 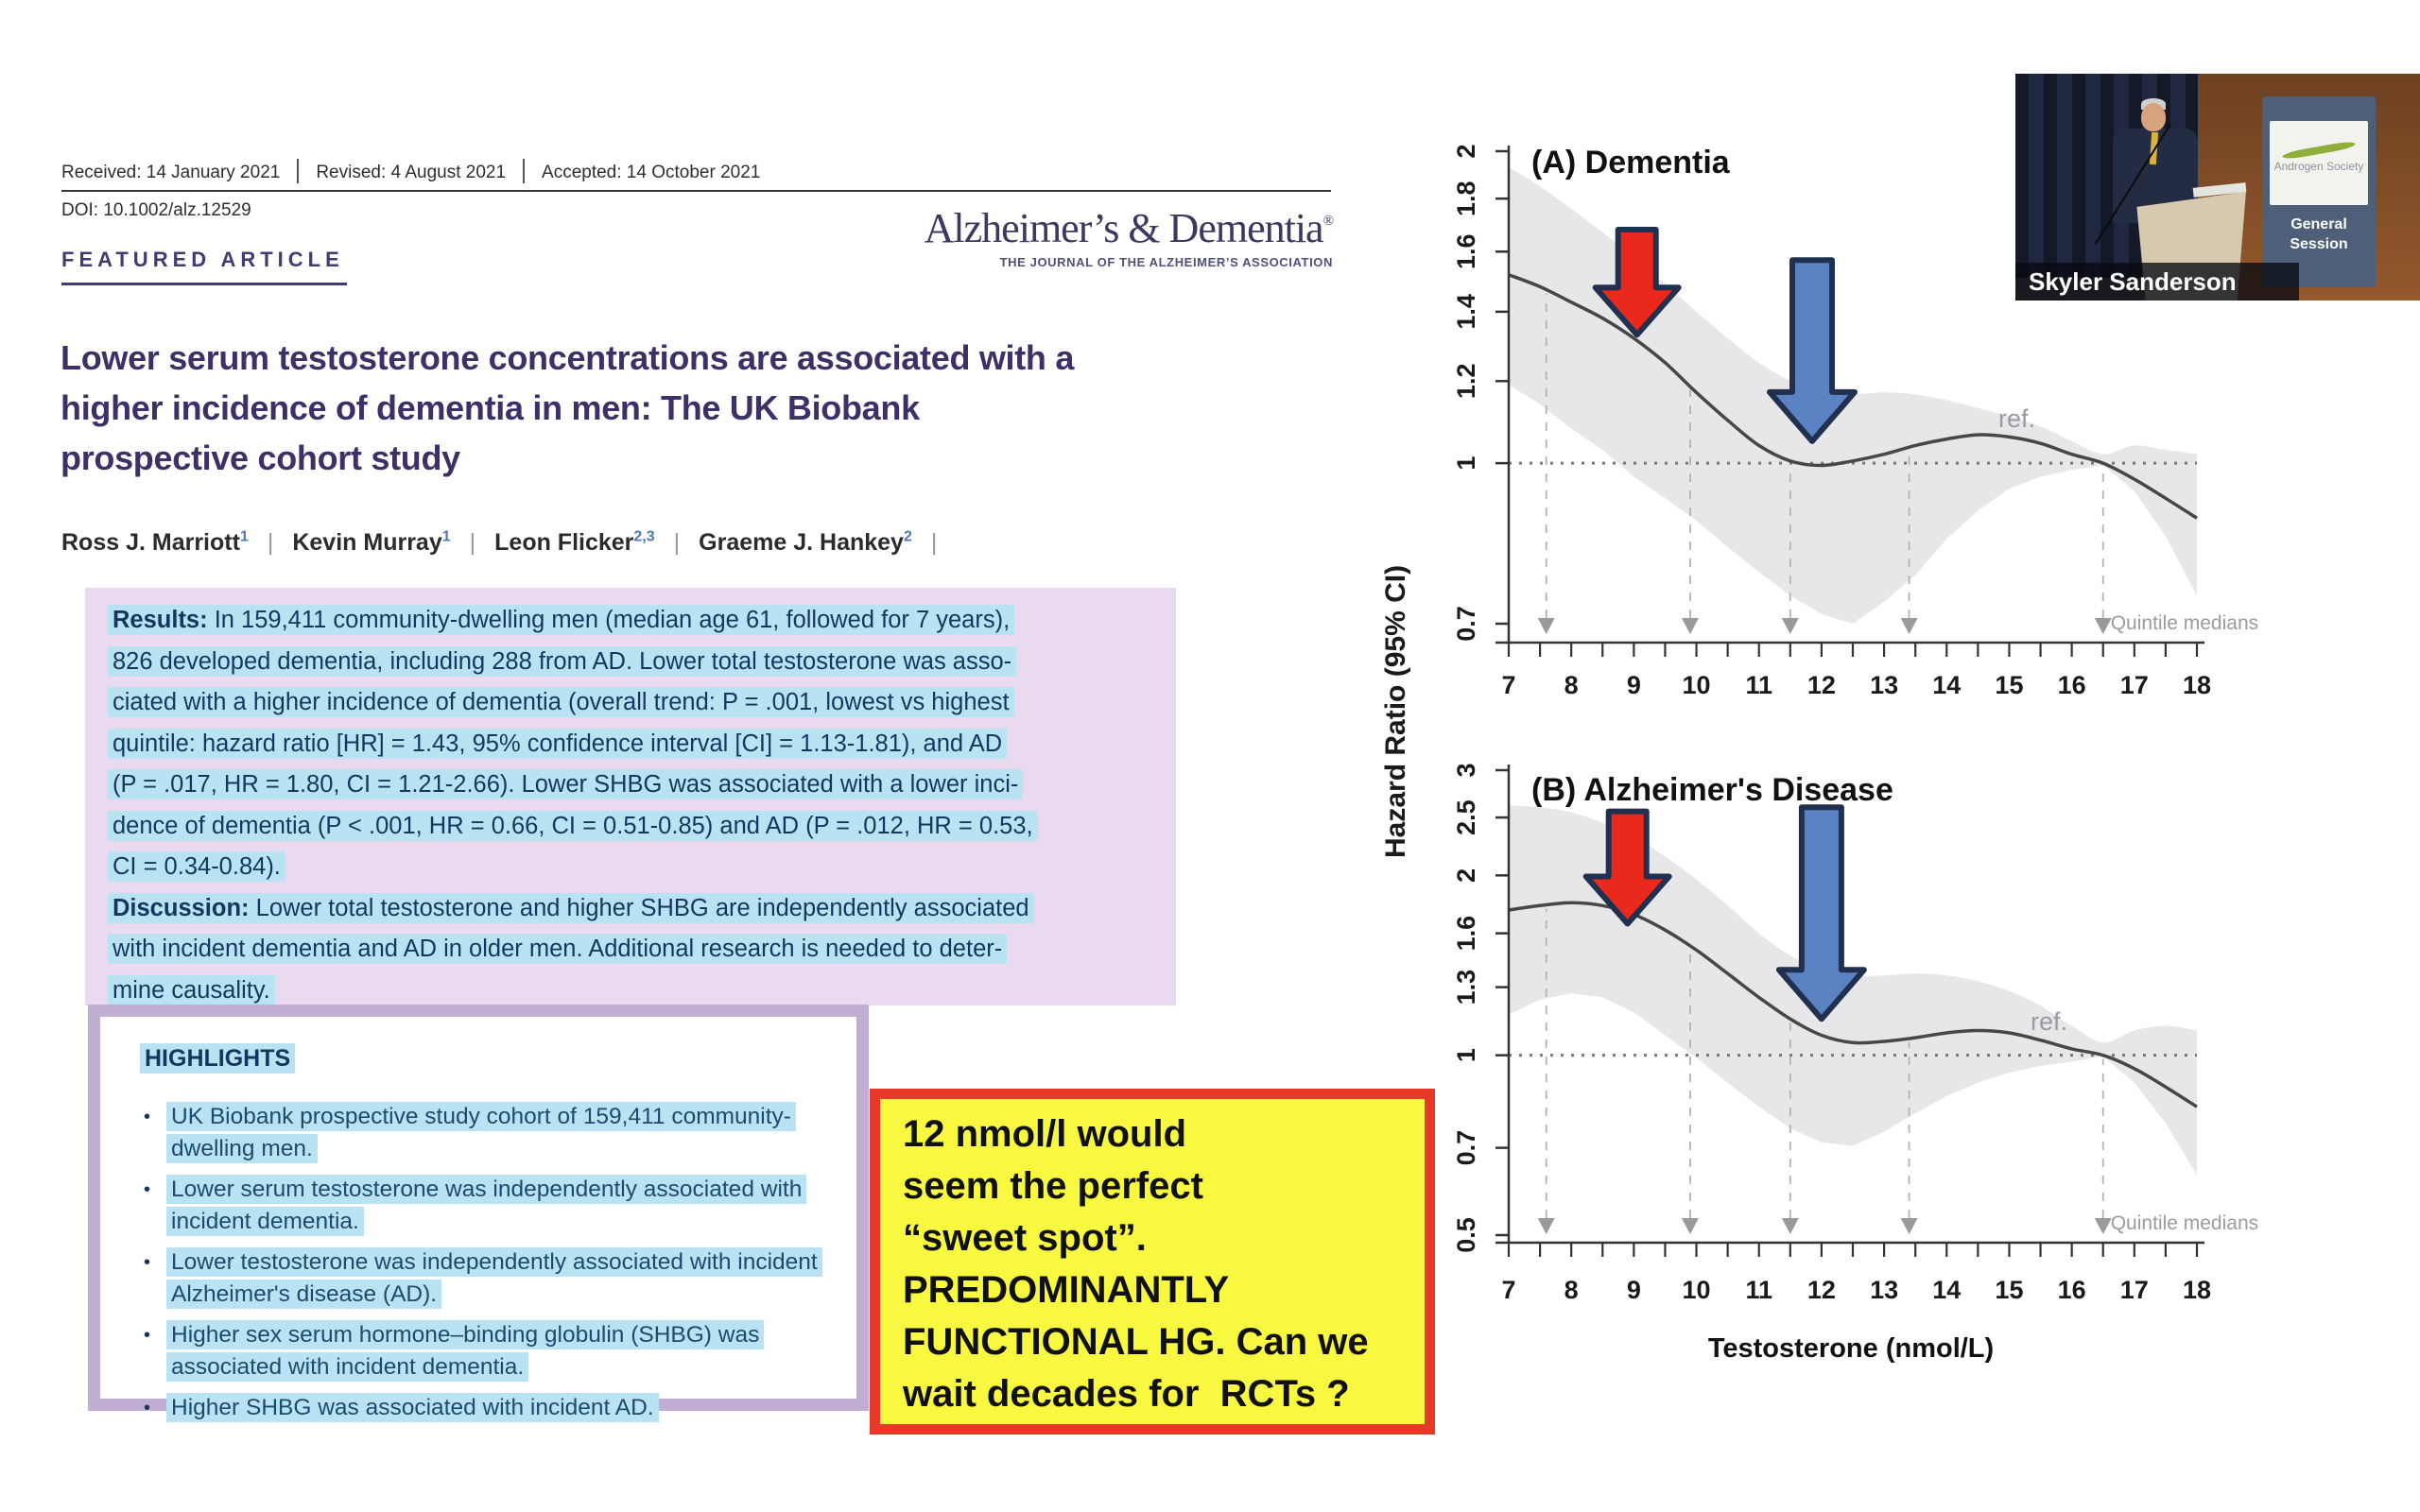 I want to click on svg-text: 18, so click(x=2197, y=1290).